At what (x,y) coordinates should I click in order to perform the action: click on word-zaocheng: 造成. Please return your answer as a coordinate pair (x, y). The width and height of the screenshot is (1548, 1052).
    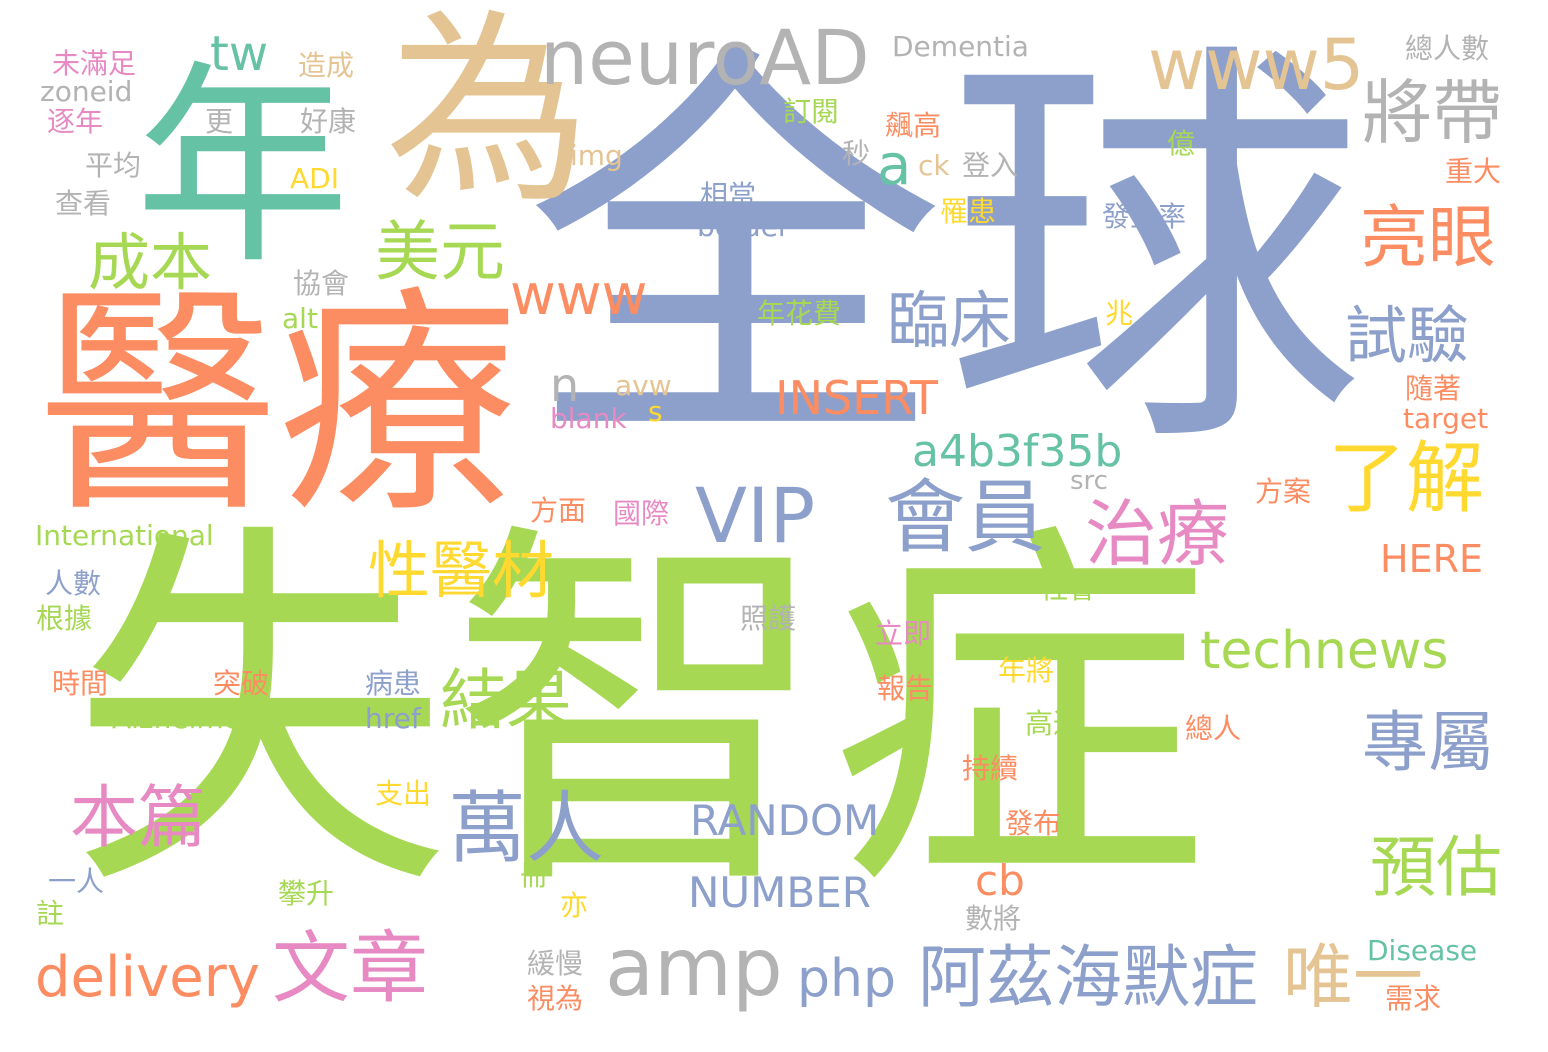
    Looking at the image, I should click on (326, 65).